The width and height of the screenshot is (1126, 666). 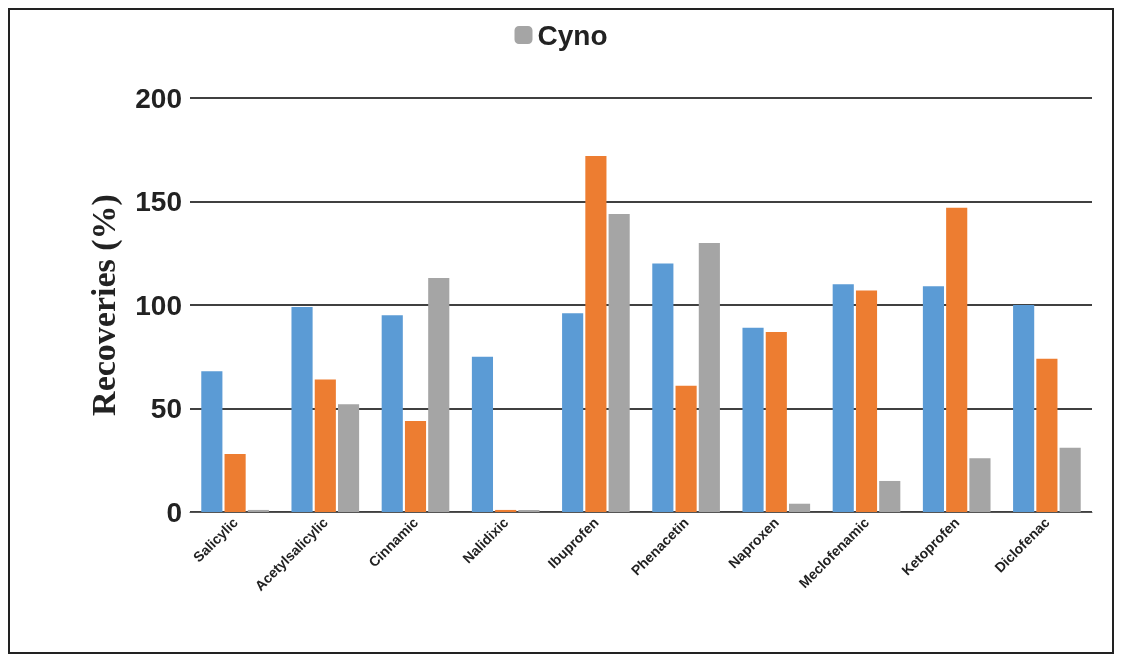 What do you see at coordinates (158, 201) in the screenshot?
I see `y-tick-label: 150` at bounding box center [158, 201].